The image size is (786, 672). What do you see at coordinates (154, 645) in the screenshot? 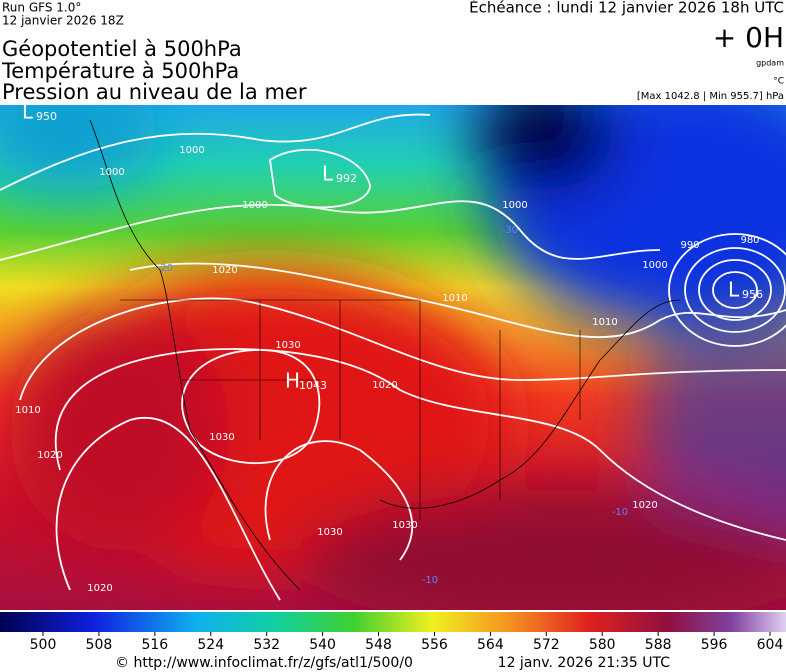
I see `colorbar-tick-label: 516` at bounding box center [154, 645].